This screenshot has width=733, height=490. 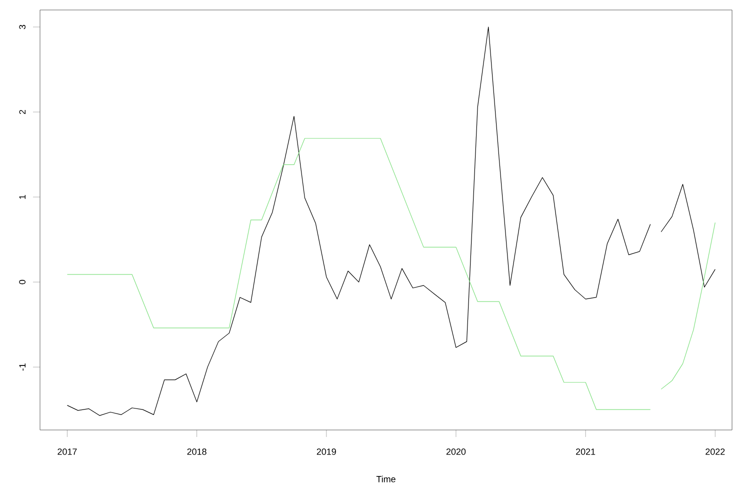 I want to click on x-tick-label: 2020, so click(x=456, y=451).